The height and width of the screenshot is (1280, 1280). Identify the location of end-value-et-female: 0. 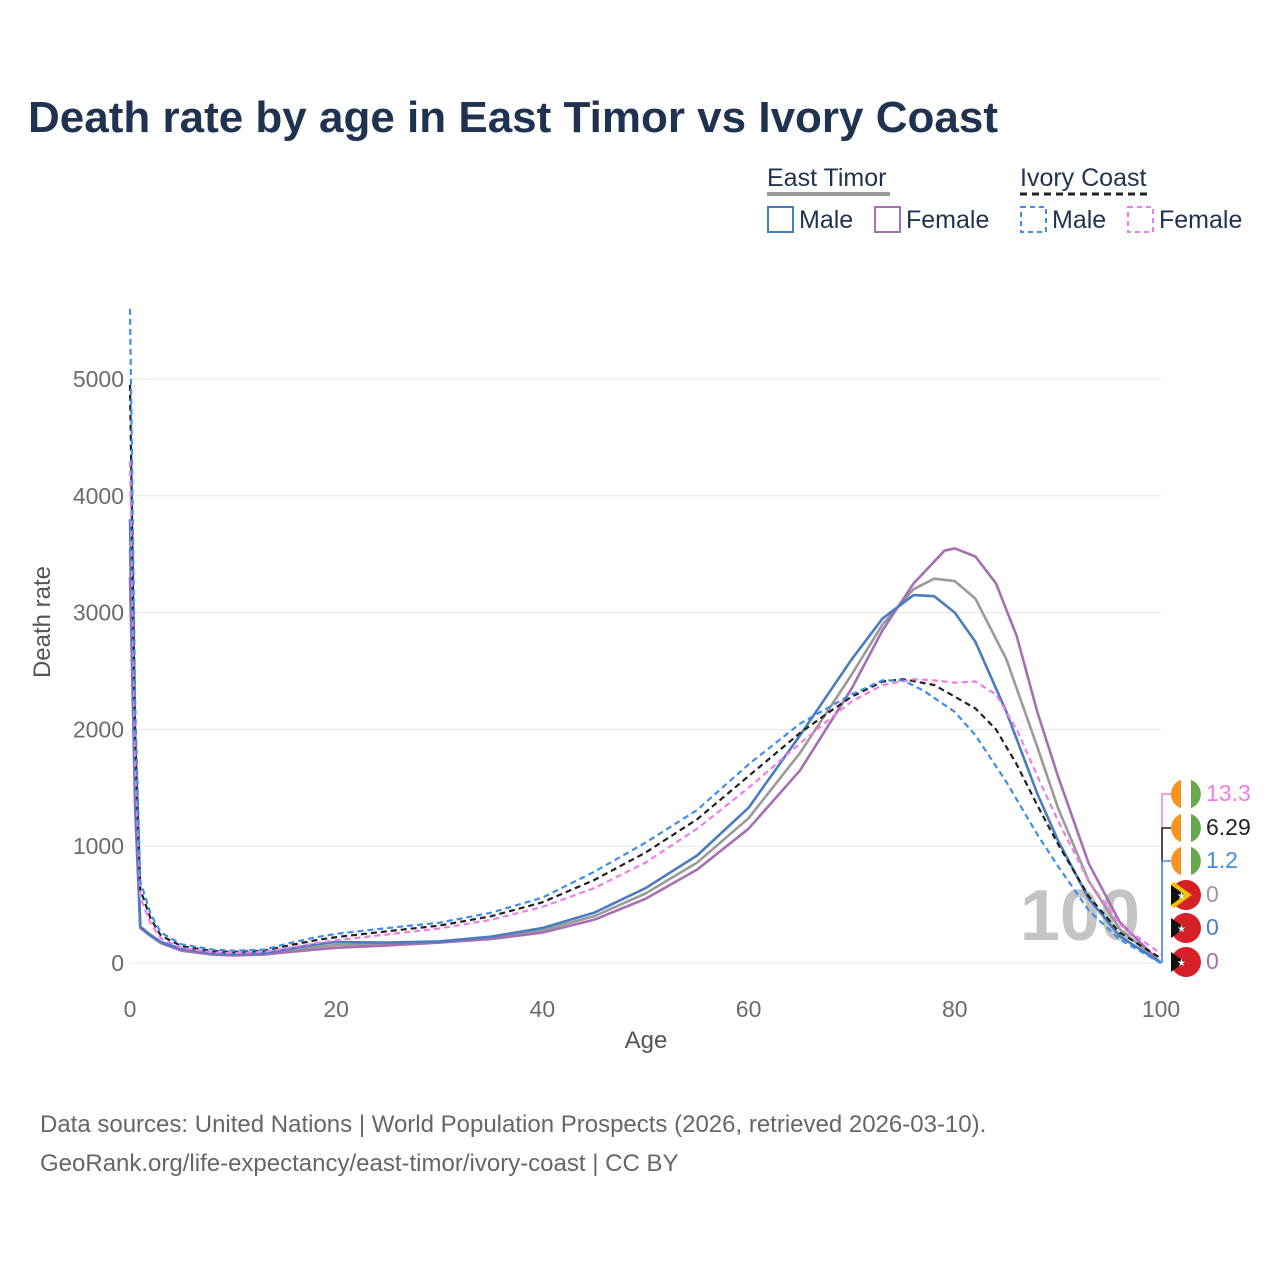
(1212, 961).